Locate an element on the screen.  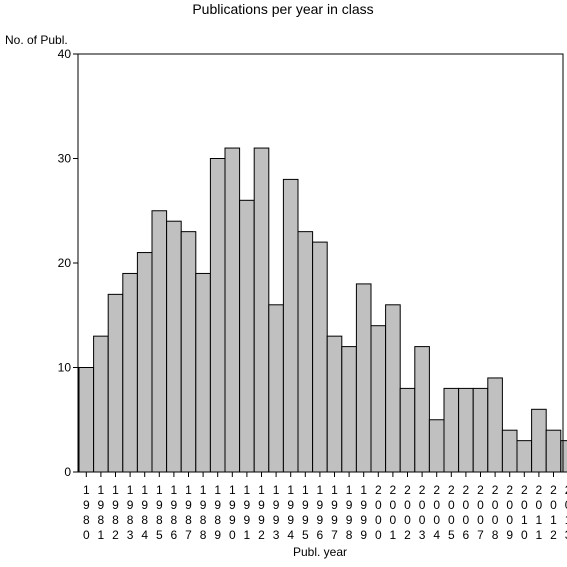
bar-1990 is located at coordinates (232, 310).